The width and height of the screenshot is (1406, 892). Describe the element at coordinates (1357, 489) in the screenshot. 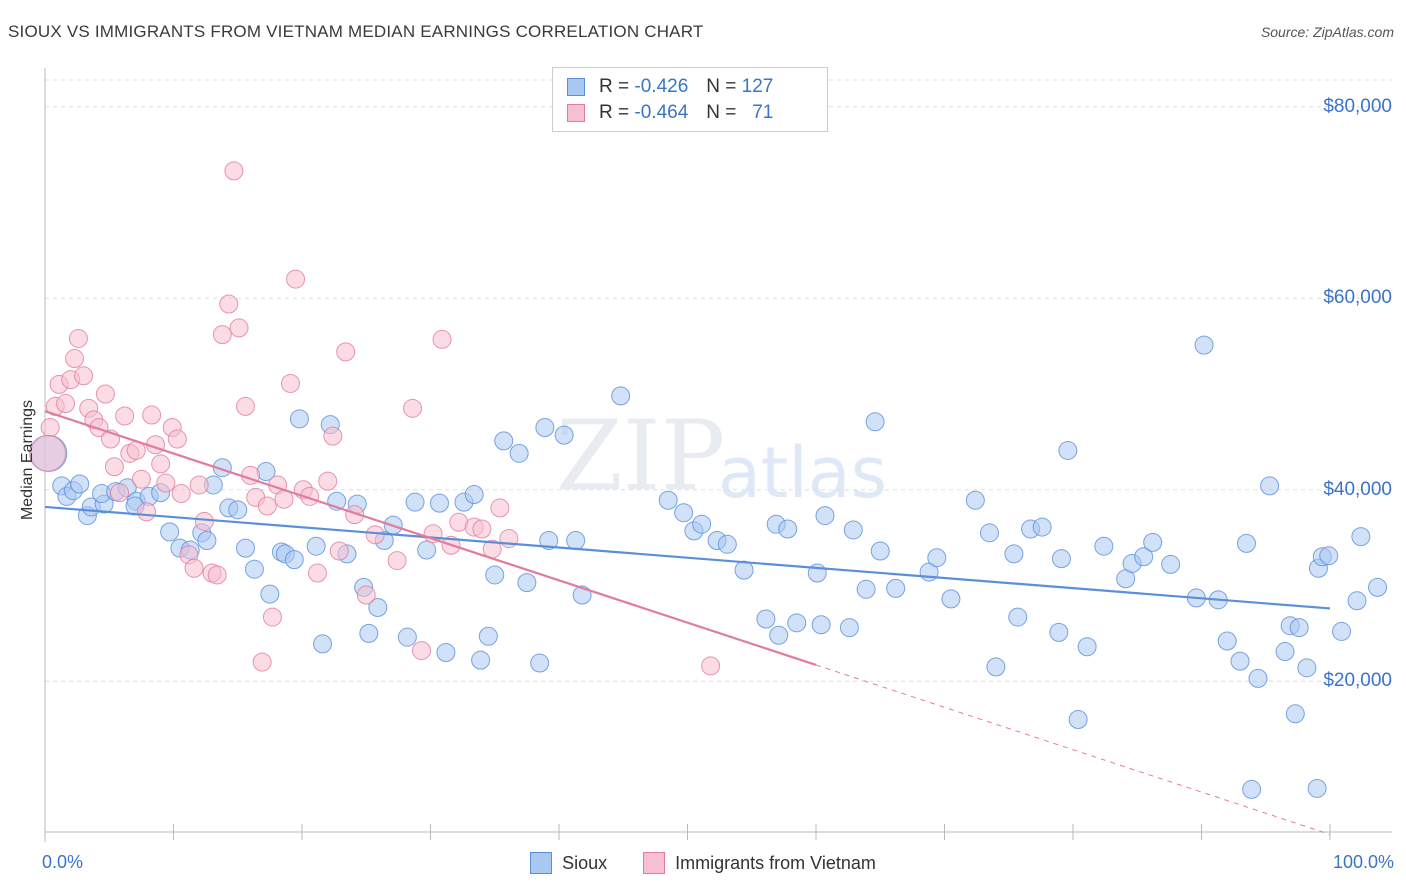

I see `y-tick-label: $40,000` at that location.